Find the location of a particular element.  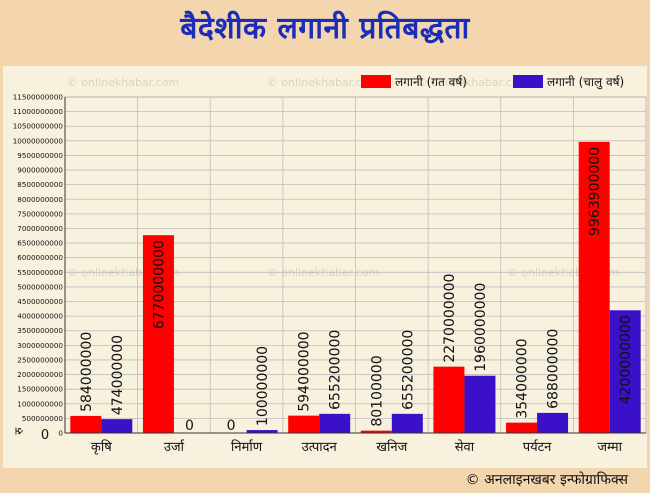

y-tick-label: 500000000 is located at coordinates (43, 418).